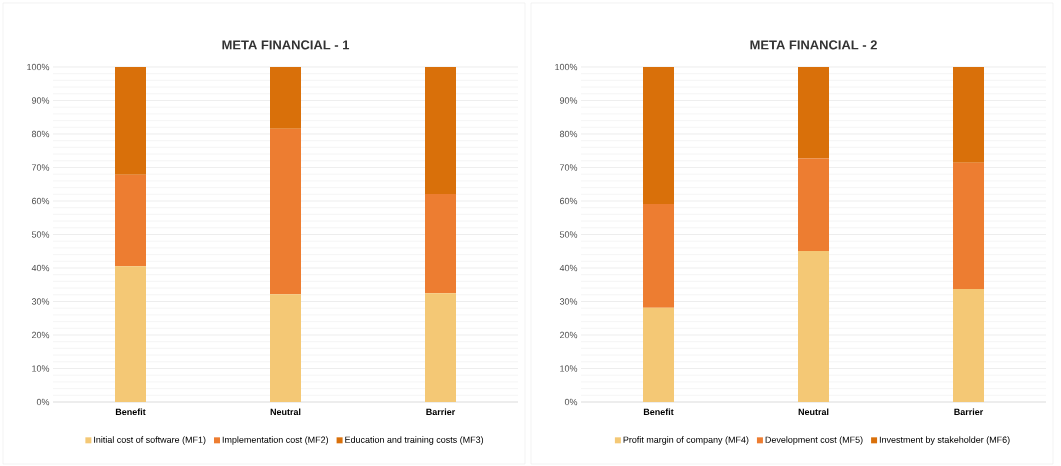 The image size is (1061, 466). Describe the element at coordinates (944, 440) in the screenshot. I see `legend-label: Investment by stakeholder (MF6)` at that location.